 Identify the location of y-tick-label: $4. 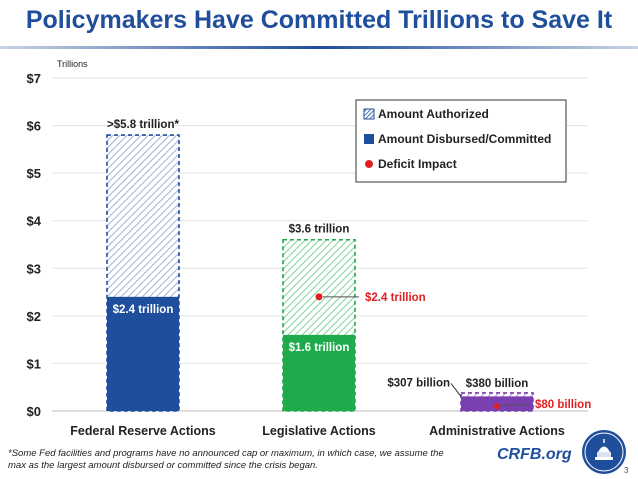
(34, 221).